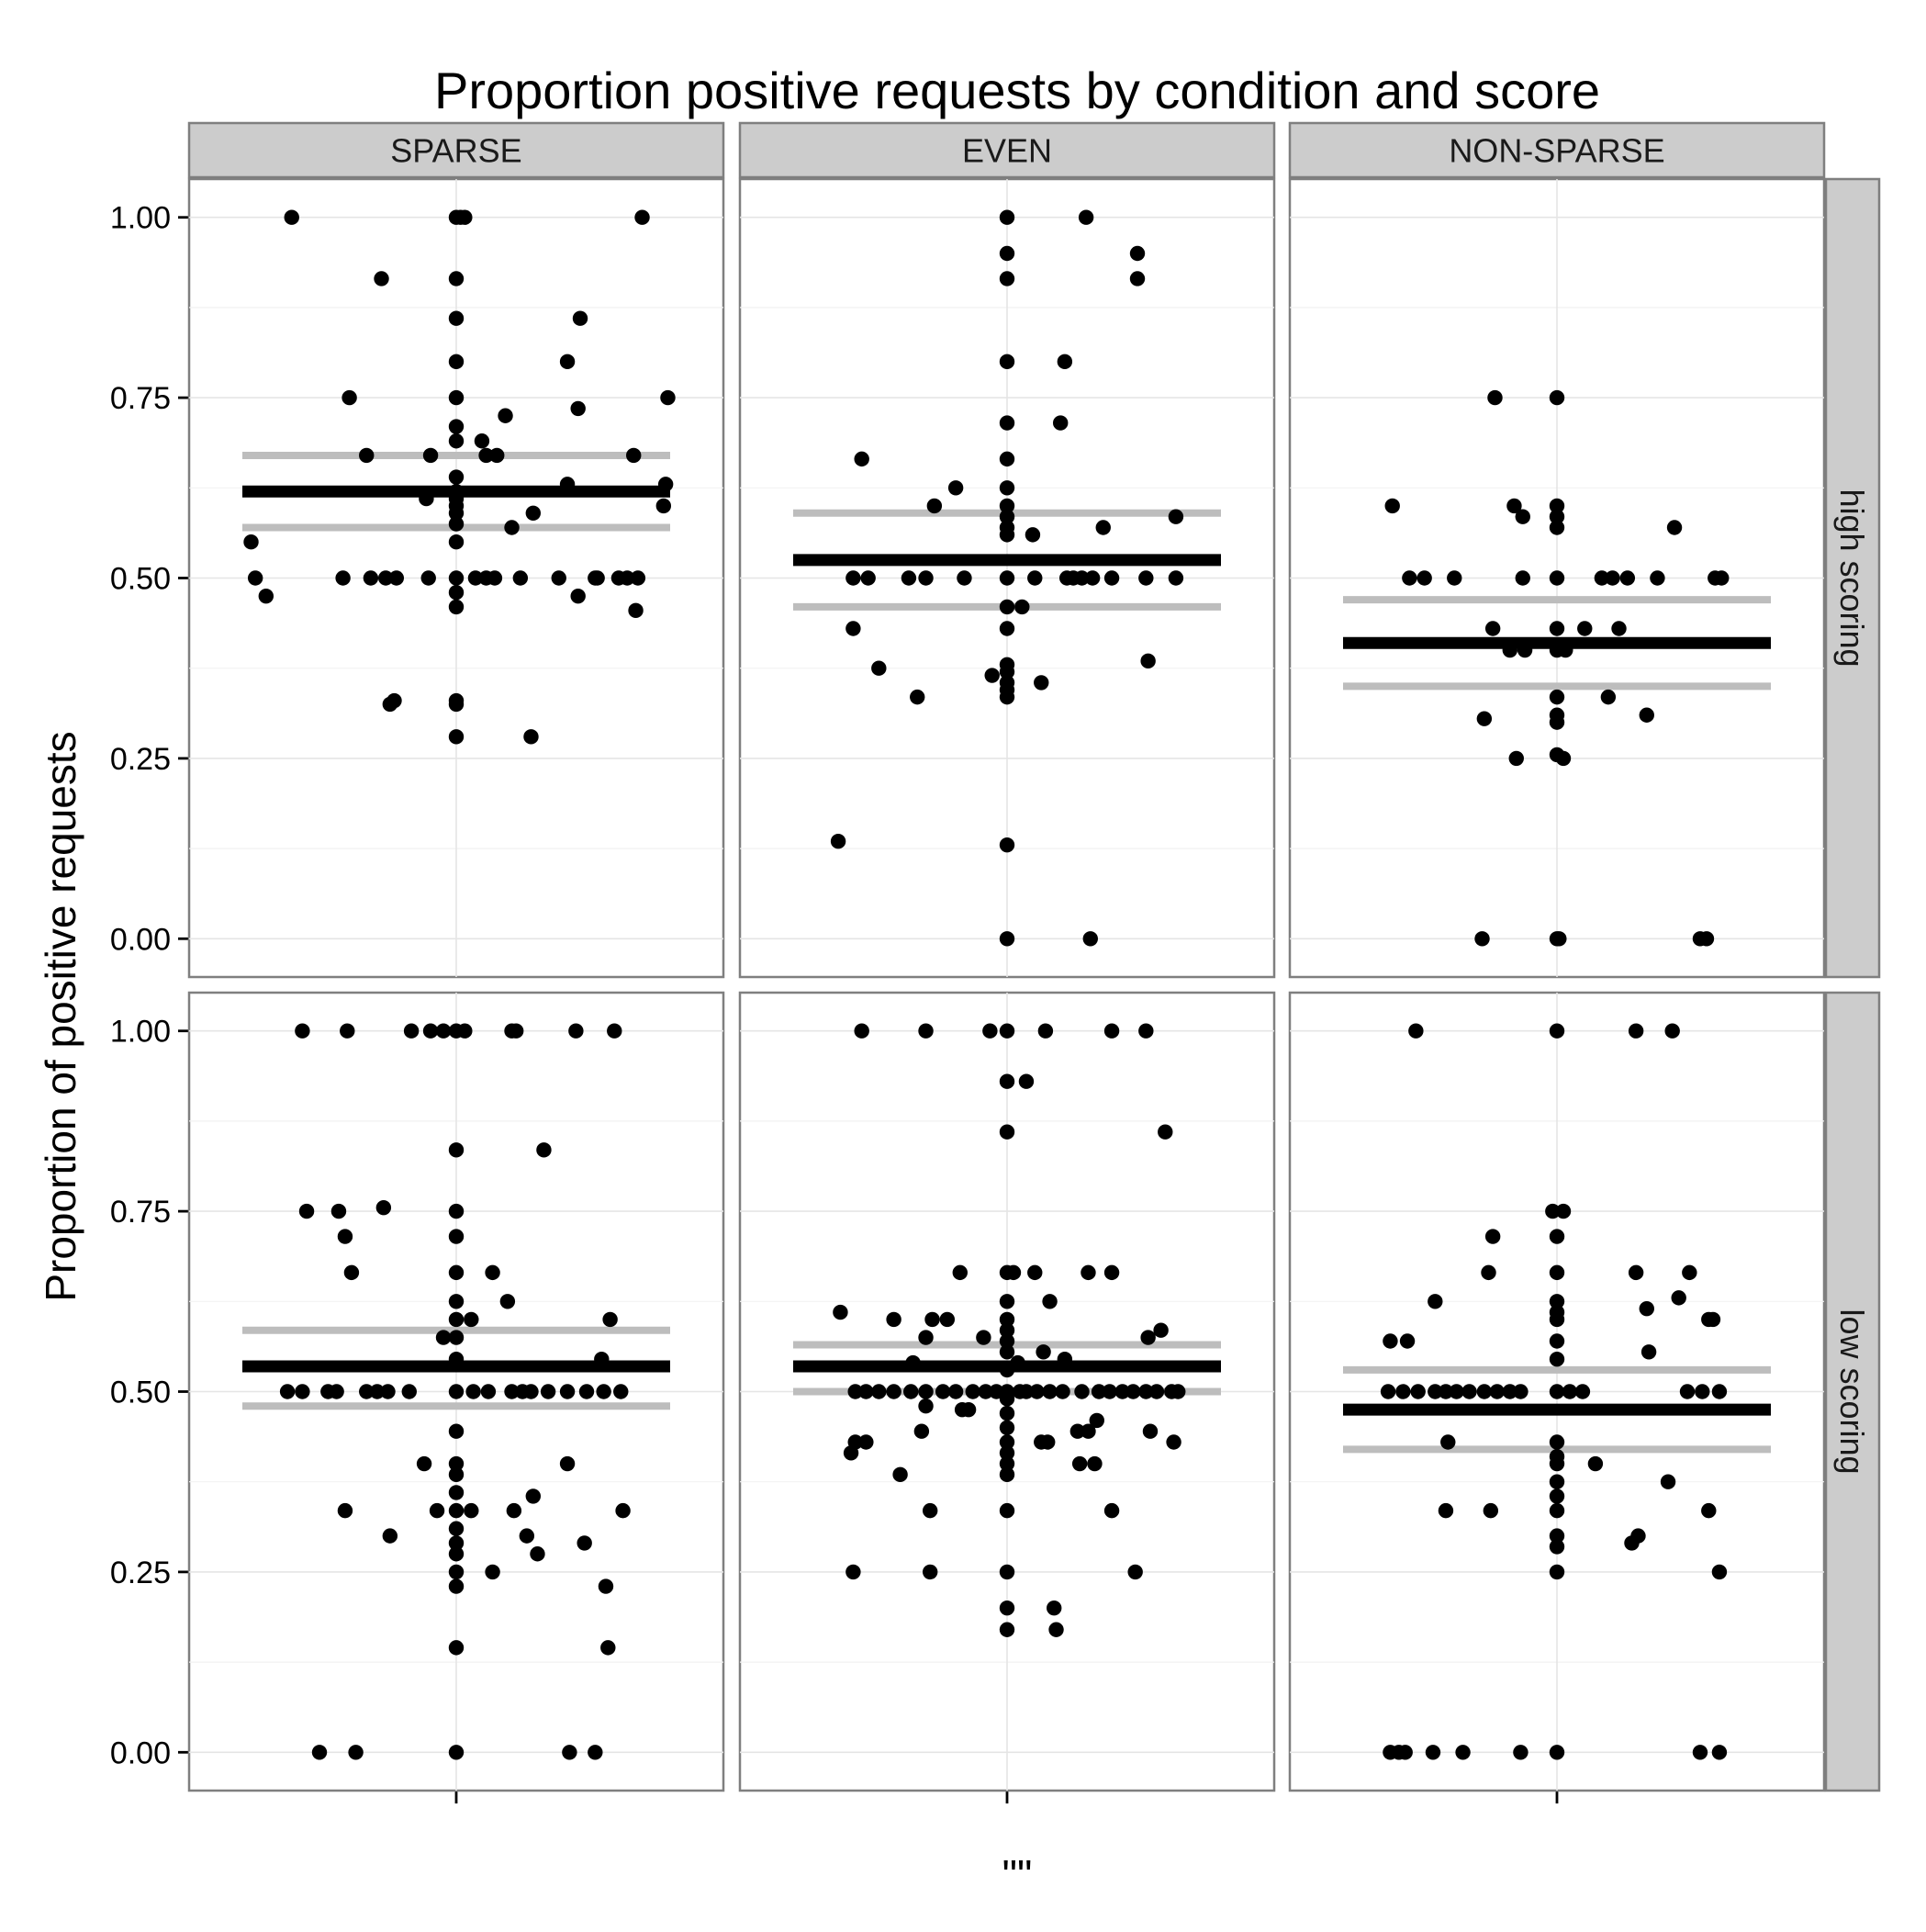  What do you see at coordinates (1852, 578) in the screenshot?
I see `row-strip: high scoring` at bounding box center [1852, 578].